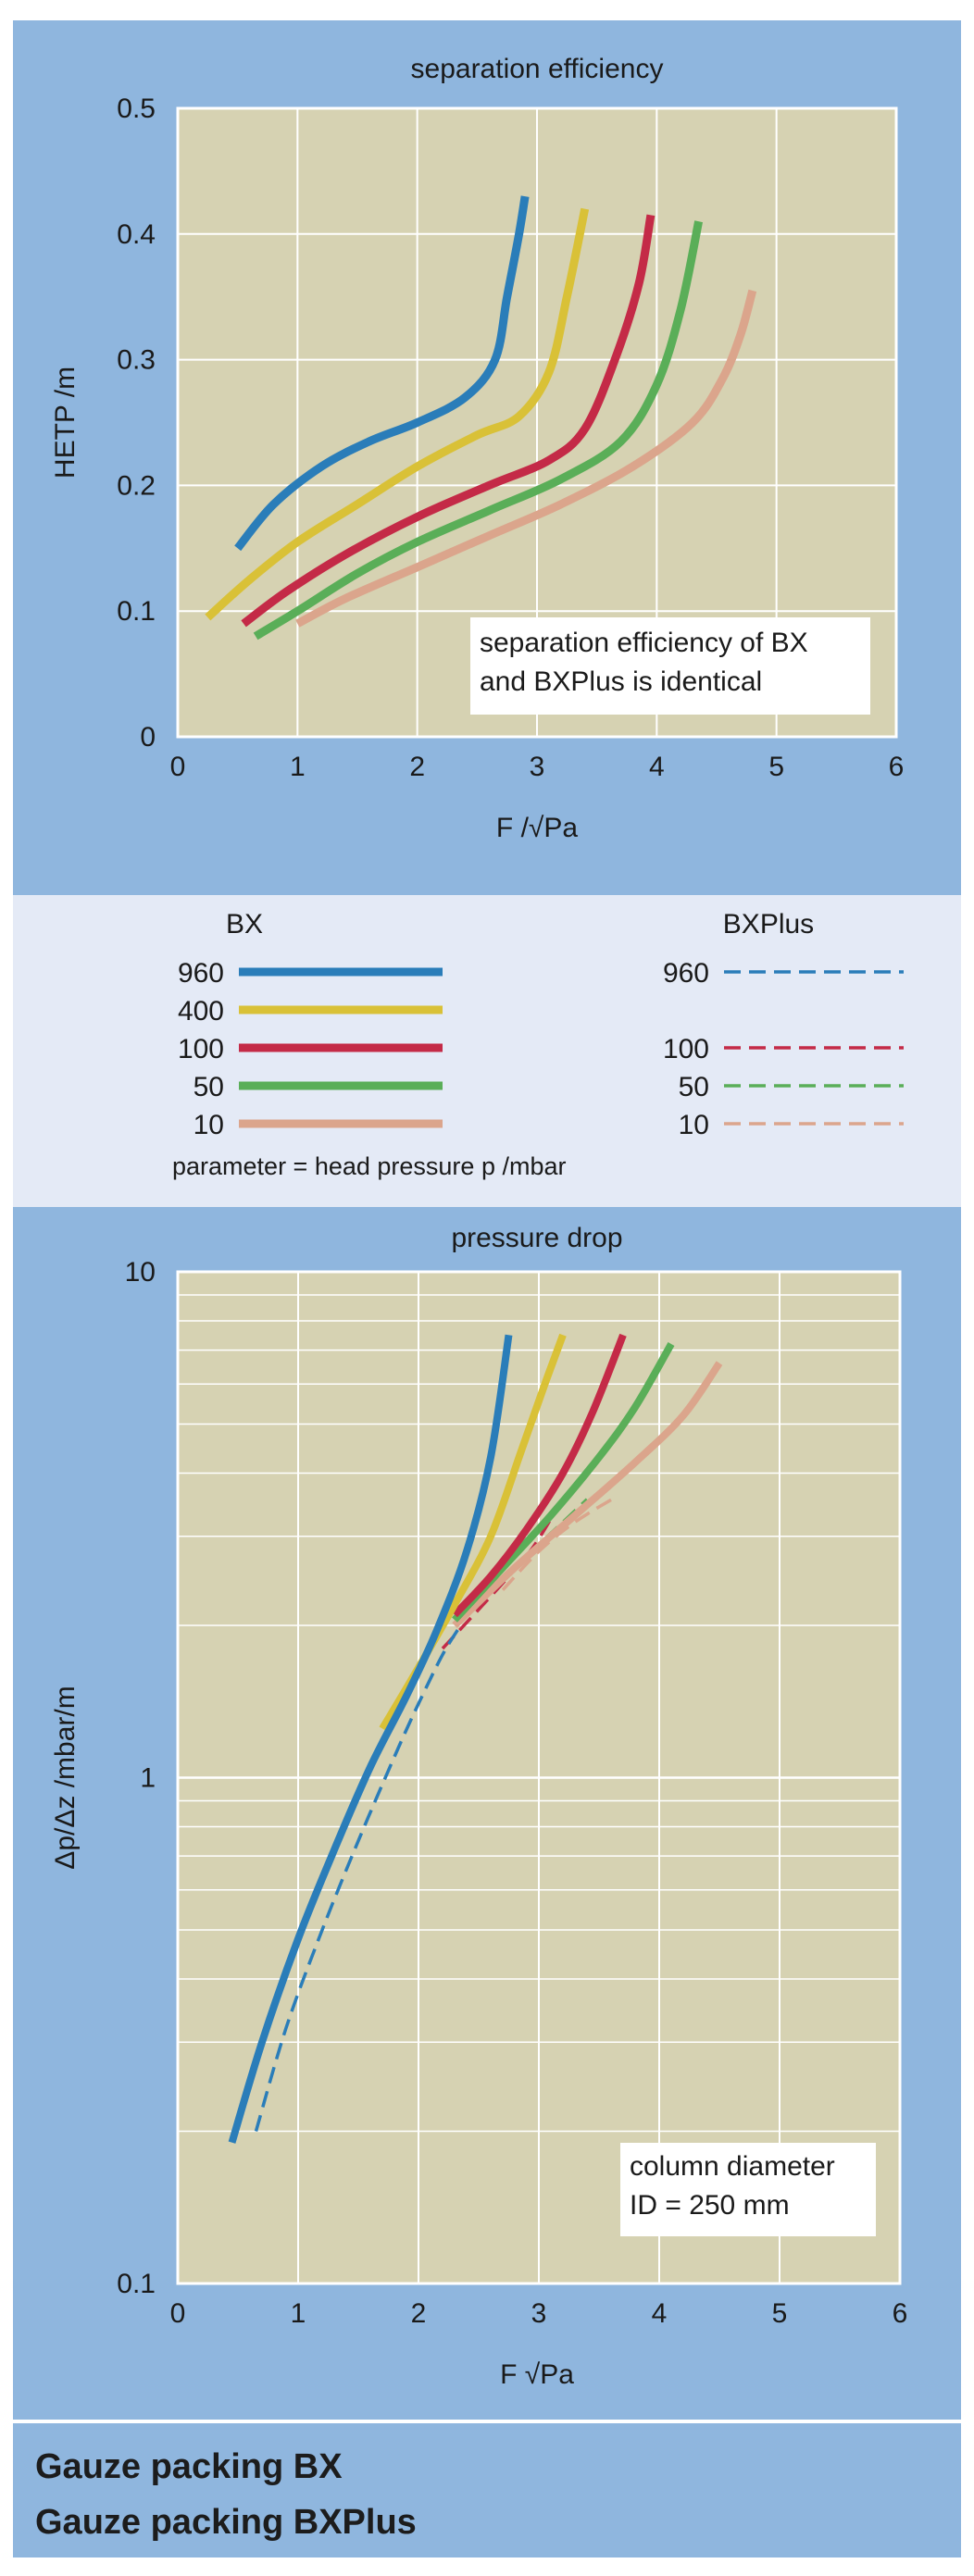 The width and height of the screenshot is (974, 2576). Describe the element at coordinates (148, 737) in the screenshot. I see `y-tick-label: 0` at that location.